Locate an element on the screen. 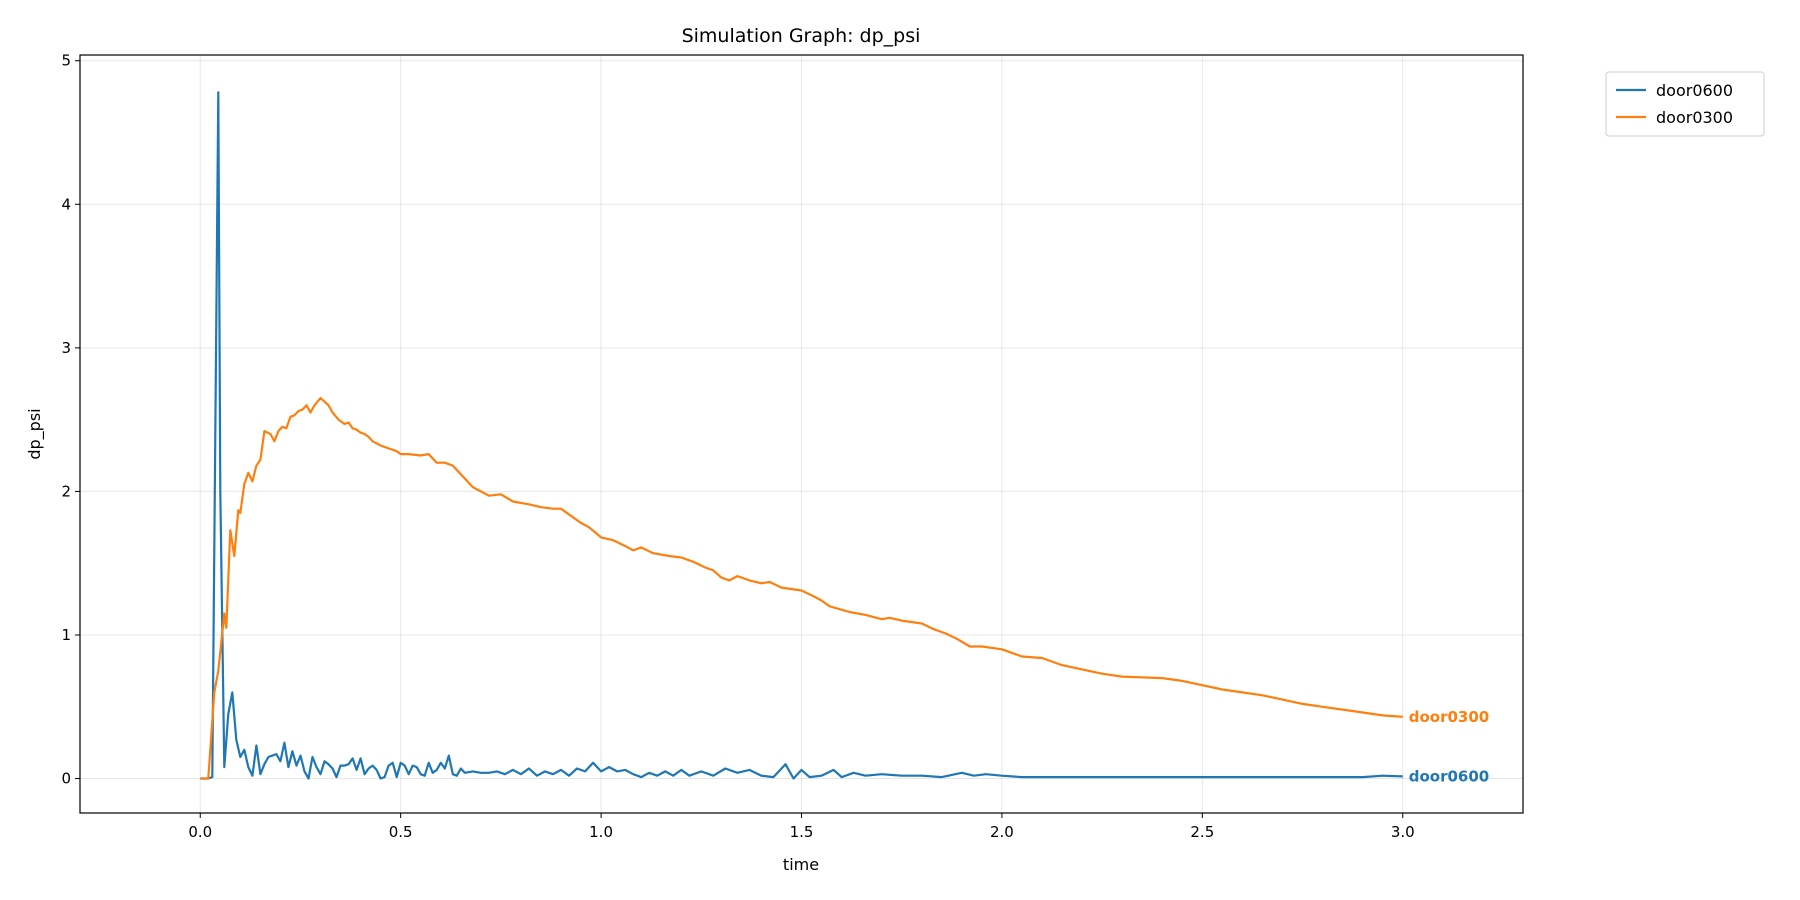 This screenshot has height=900, width=1800. x-tick-label: 2.5 is located at coordinates (1202, 832).